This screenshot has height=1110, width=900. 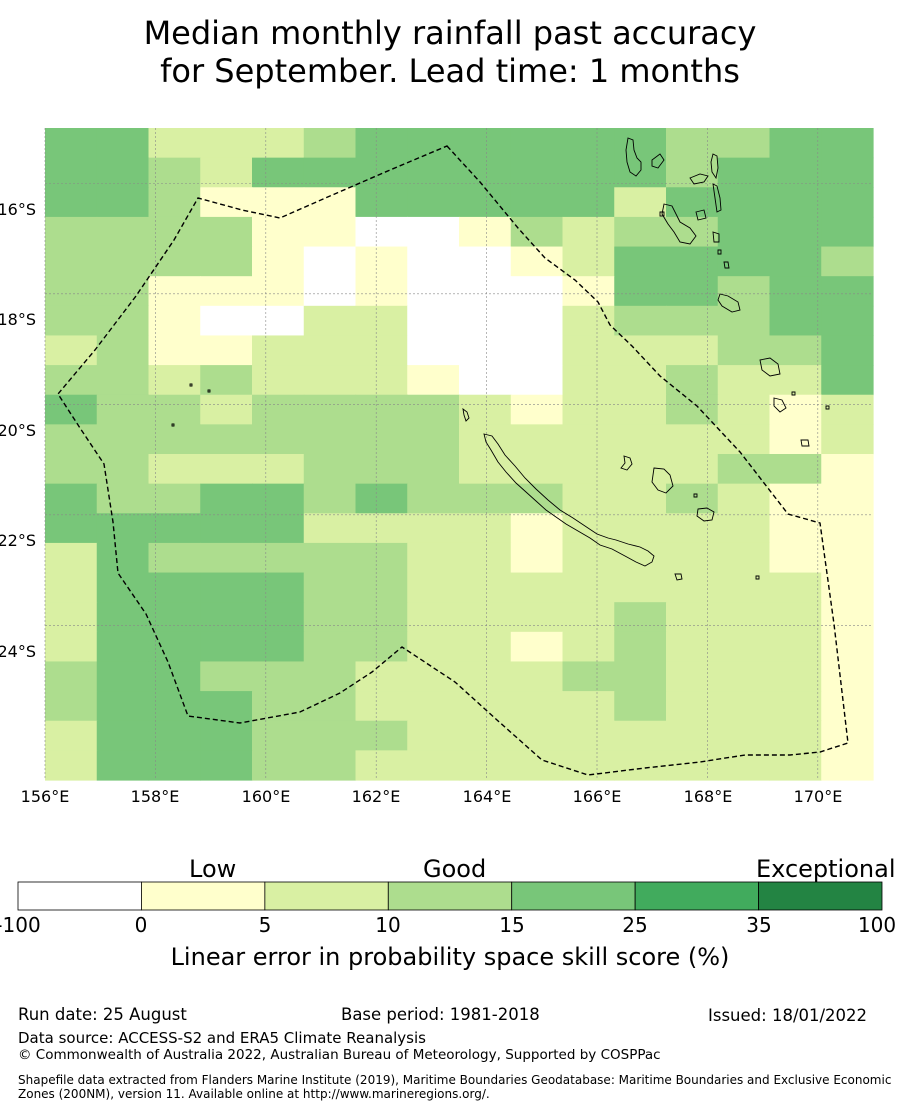 What do you see at coordinates (759, 925) in the screenshot?
I see `colorbar-tick: 35` at bounding box center [759, 925].